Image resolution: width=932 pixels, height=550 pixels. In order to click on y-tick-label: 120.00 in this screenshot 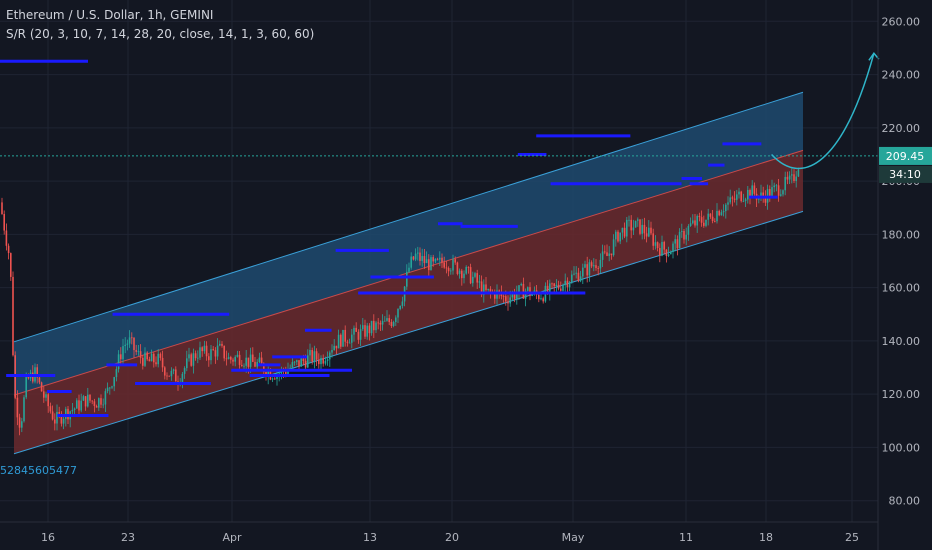, I will do `click(901, 394)`.